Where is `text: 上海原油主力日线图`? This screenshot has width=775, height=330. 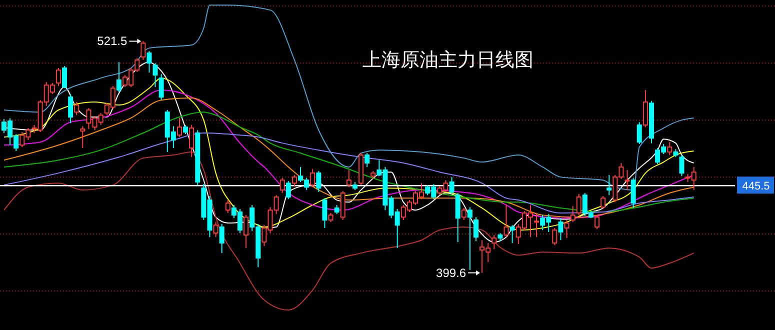 text: 上海原油主力日线图 is located at coordinates (448, 60).